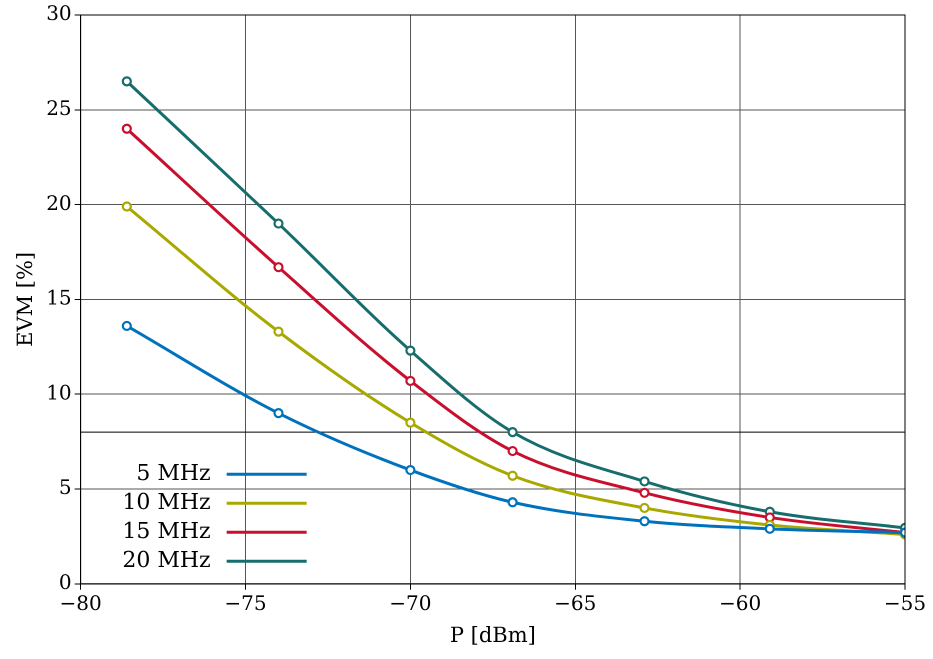  Describe the element at coordinates (410, 603) in the screenshot. I see `x-tick-label: −70` at that location.